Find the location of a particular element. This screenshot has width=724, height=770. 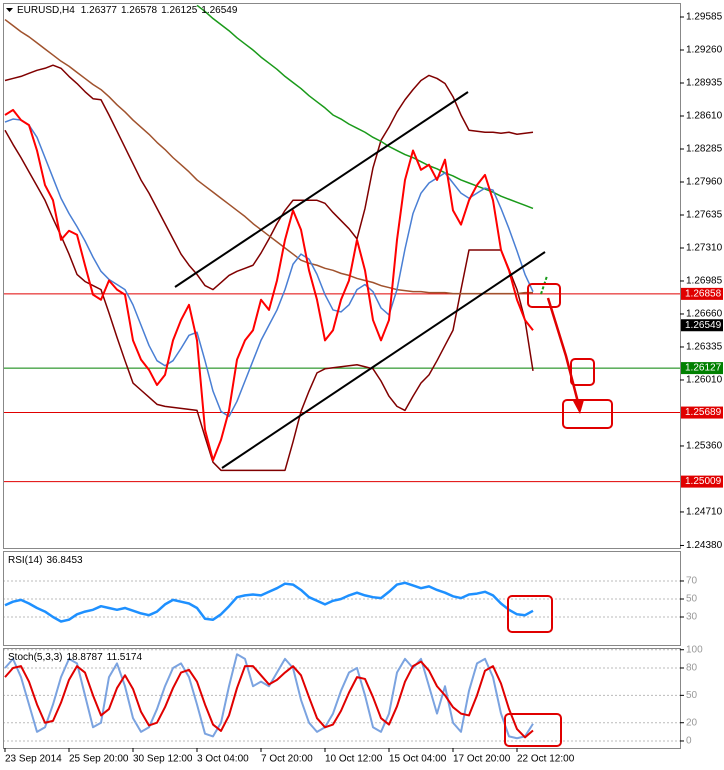

channel-lower is located at coordinates (383, 360).